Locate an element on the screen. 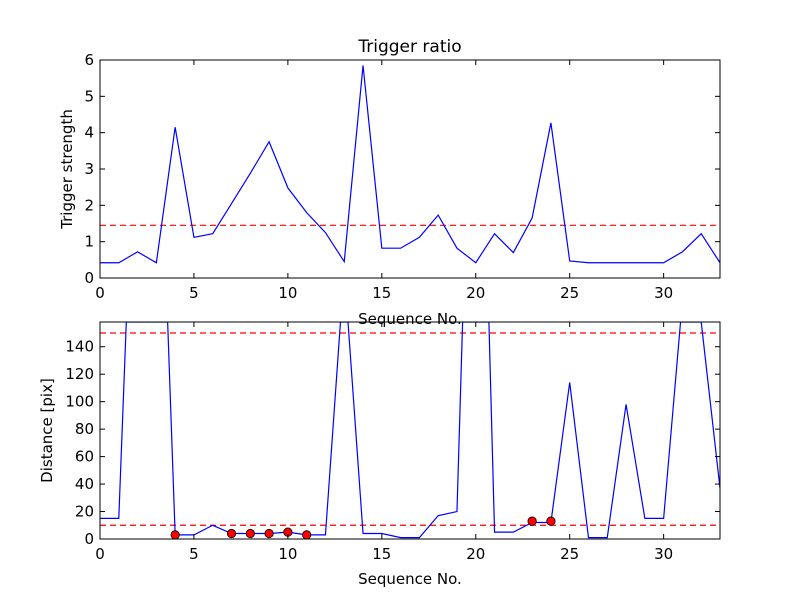 Image resolution: width=800 pixels, height=604 pixels. y-tick-label: 120 is located at coordinates (79, 374).